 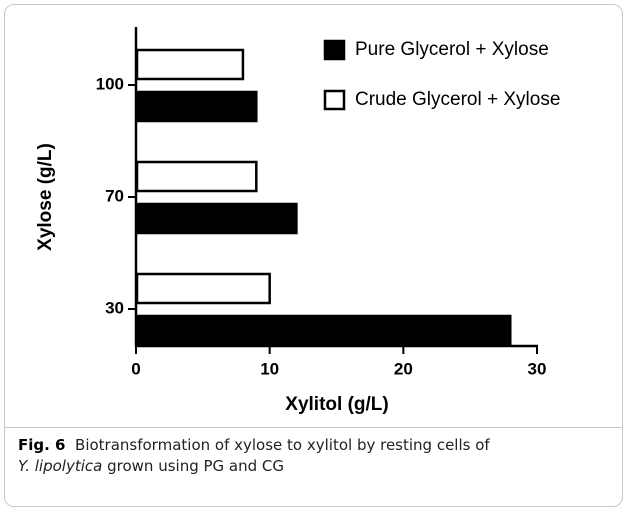 I want to click on x-axis-title: Xylitol (g/L), so click(x=336, y=404).